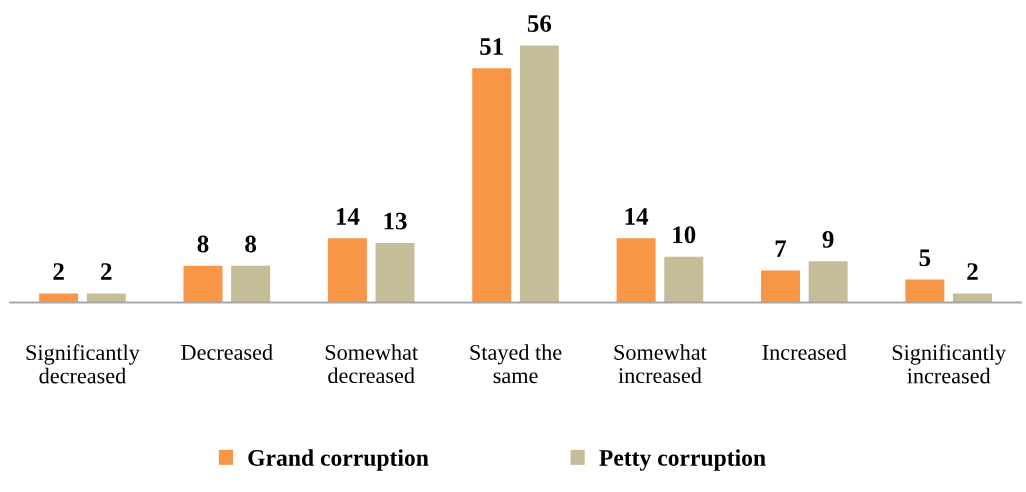 The height and width of the screenshot is (492, 1026). What do you see at coordinates (338, 460) in the screenshot?
I see `legend-label: Grand corruption` at bounding box center [338, 460].